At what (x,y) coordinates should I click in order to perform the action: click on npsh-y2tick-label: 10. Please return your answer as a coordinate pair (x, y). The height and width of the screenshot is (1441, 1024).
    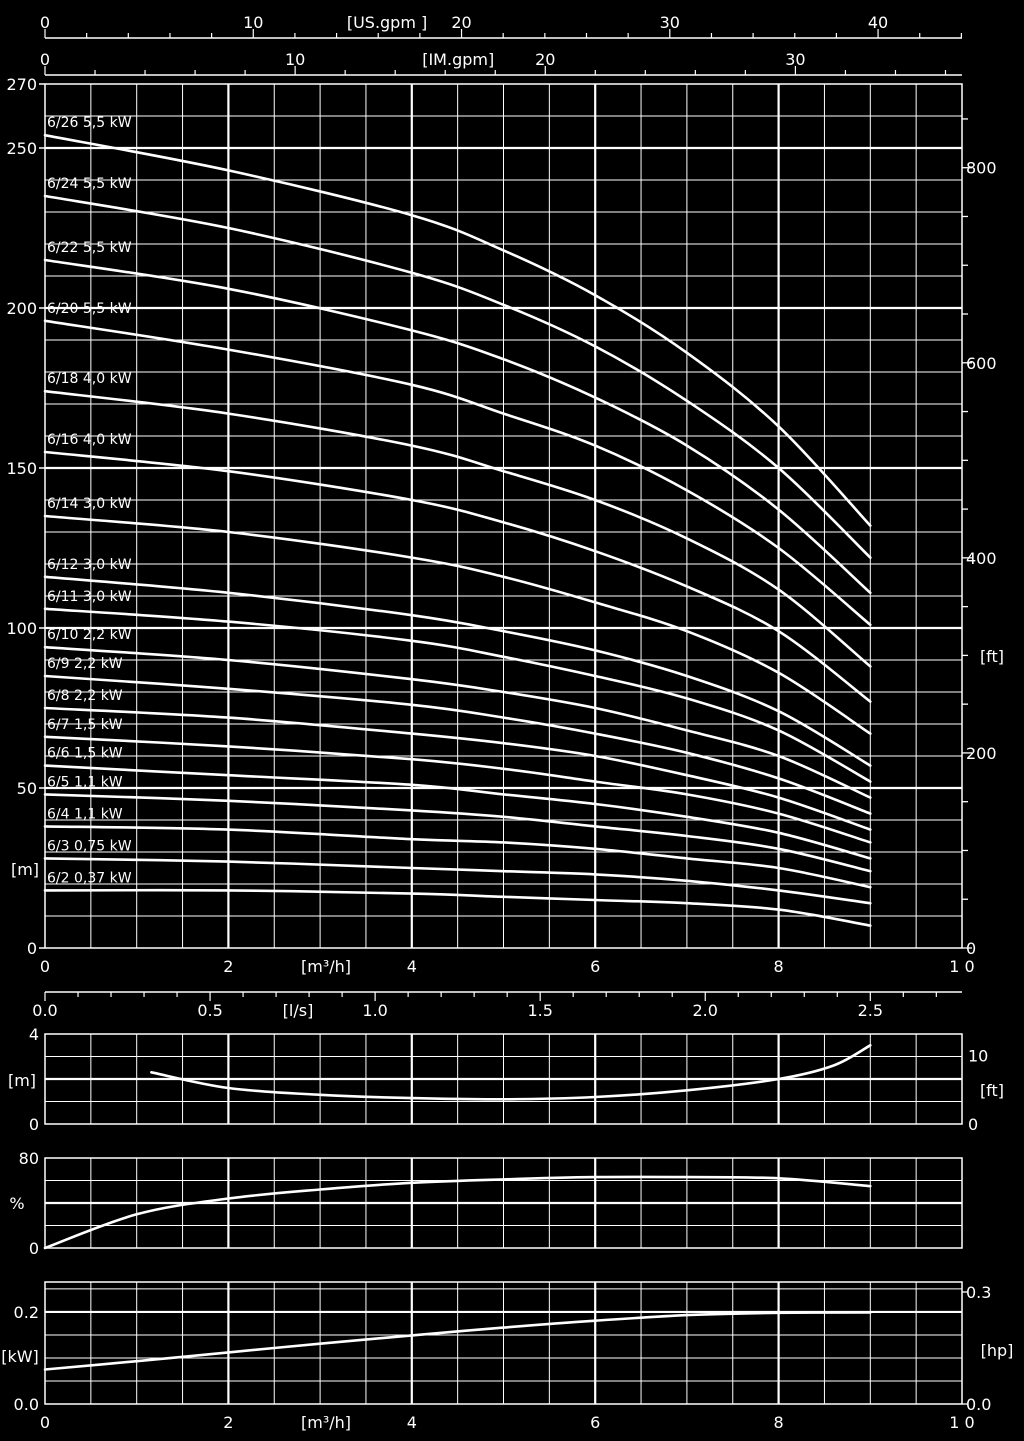
    Looking at the image, I should click on (978, 1055).